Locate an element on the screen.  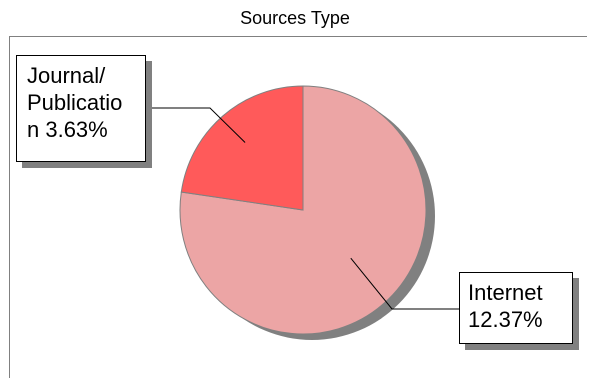
leader-line-journal is located at coordinates (196, 125).